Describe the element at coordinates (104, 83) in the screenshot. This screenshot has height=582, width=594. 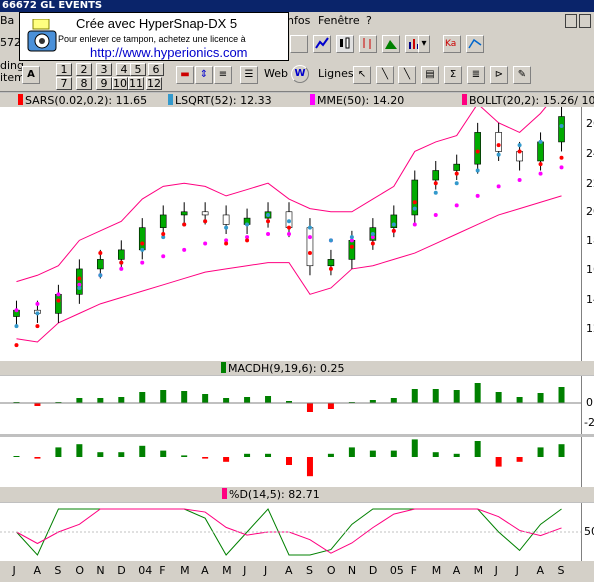
I see `number-button-9: 9` at that location.